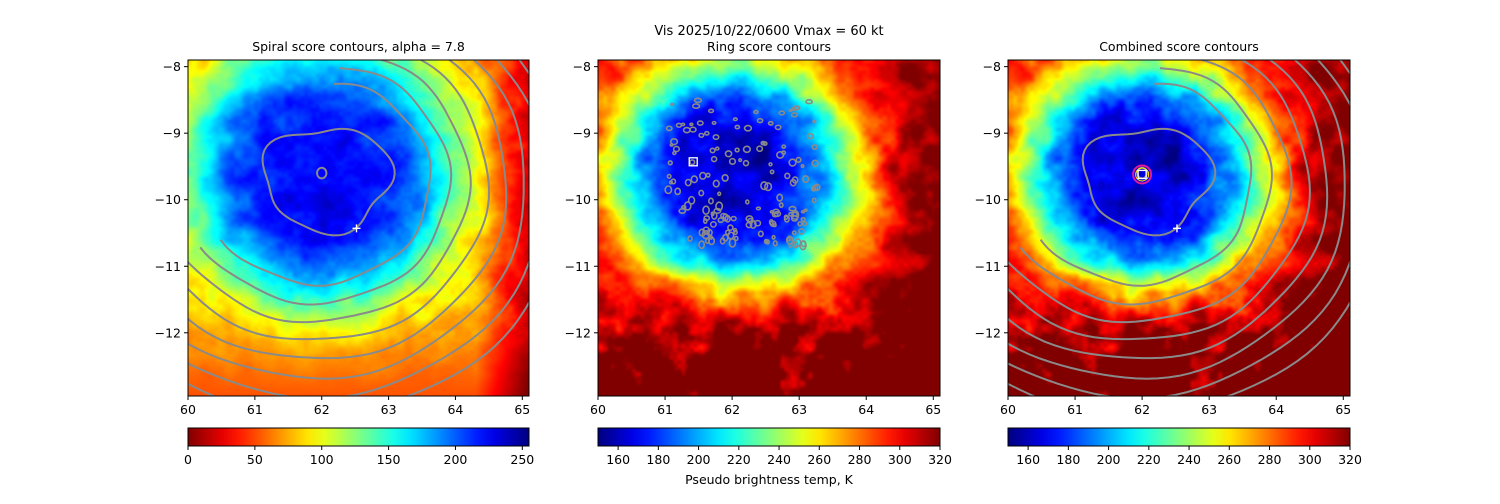 This screenshot has width=1500, height=504. What do you see at coordinates (988, 199) in the screenshot?
I see `y-tick-label: −10` at bounding box center [988, 199].